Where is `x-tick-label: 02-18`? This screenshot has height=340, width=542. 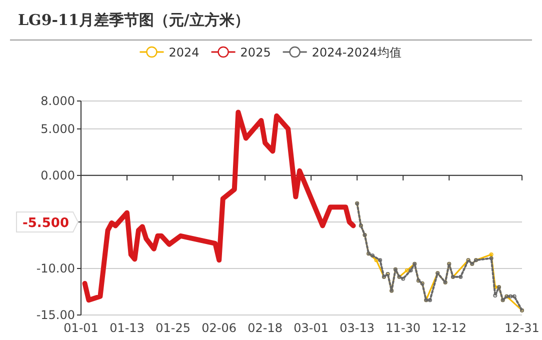 x-tick-label: 02-18 is located at coordinates (265, 328).